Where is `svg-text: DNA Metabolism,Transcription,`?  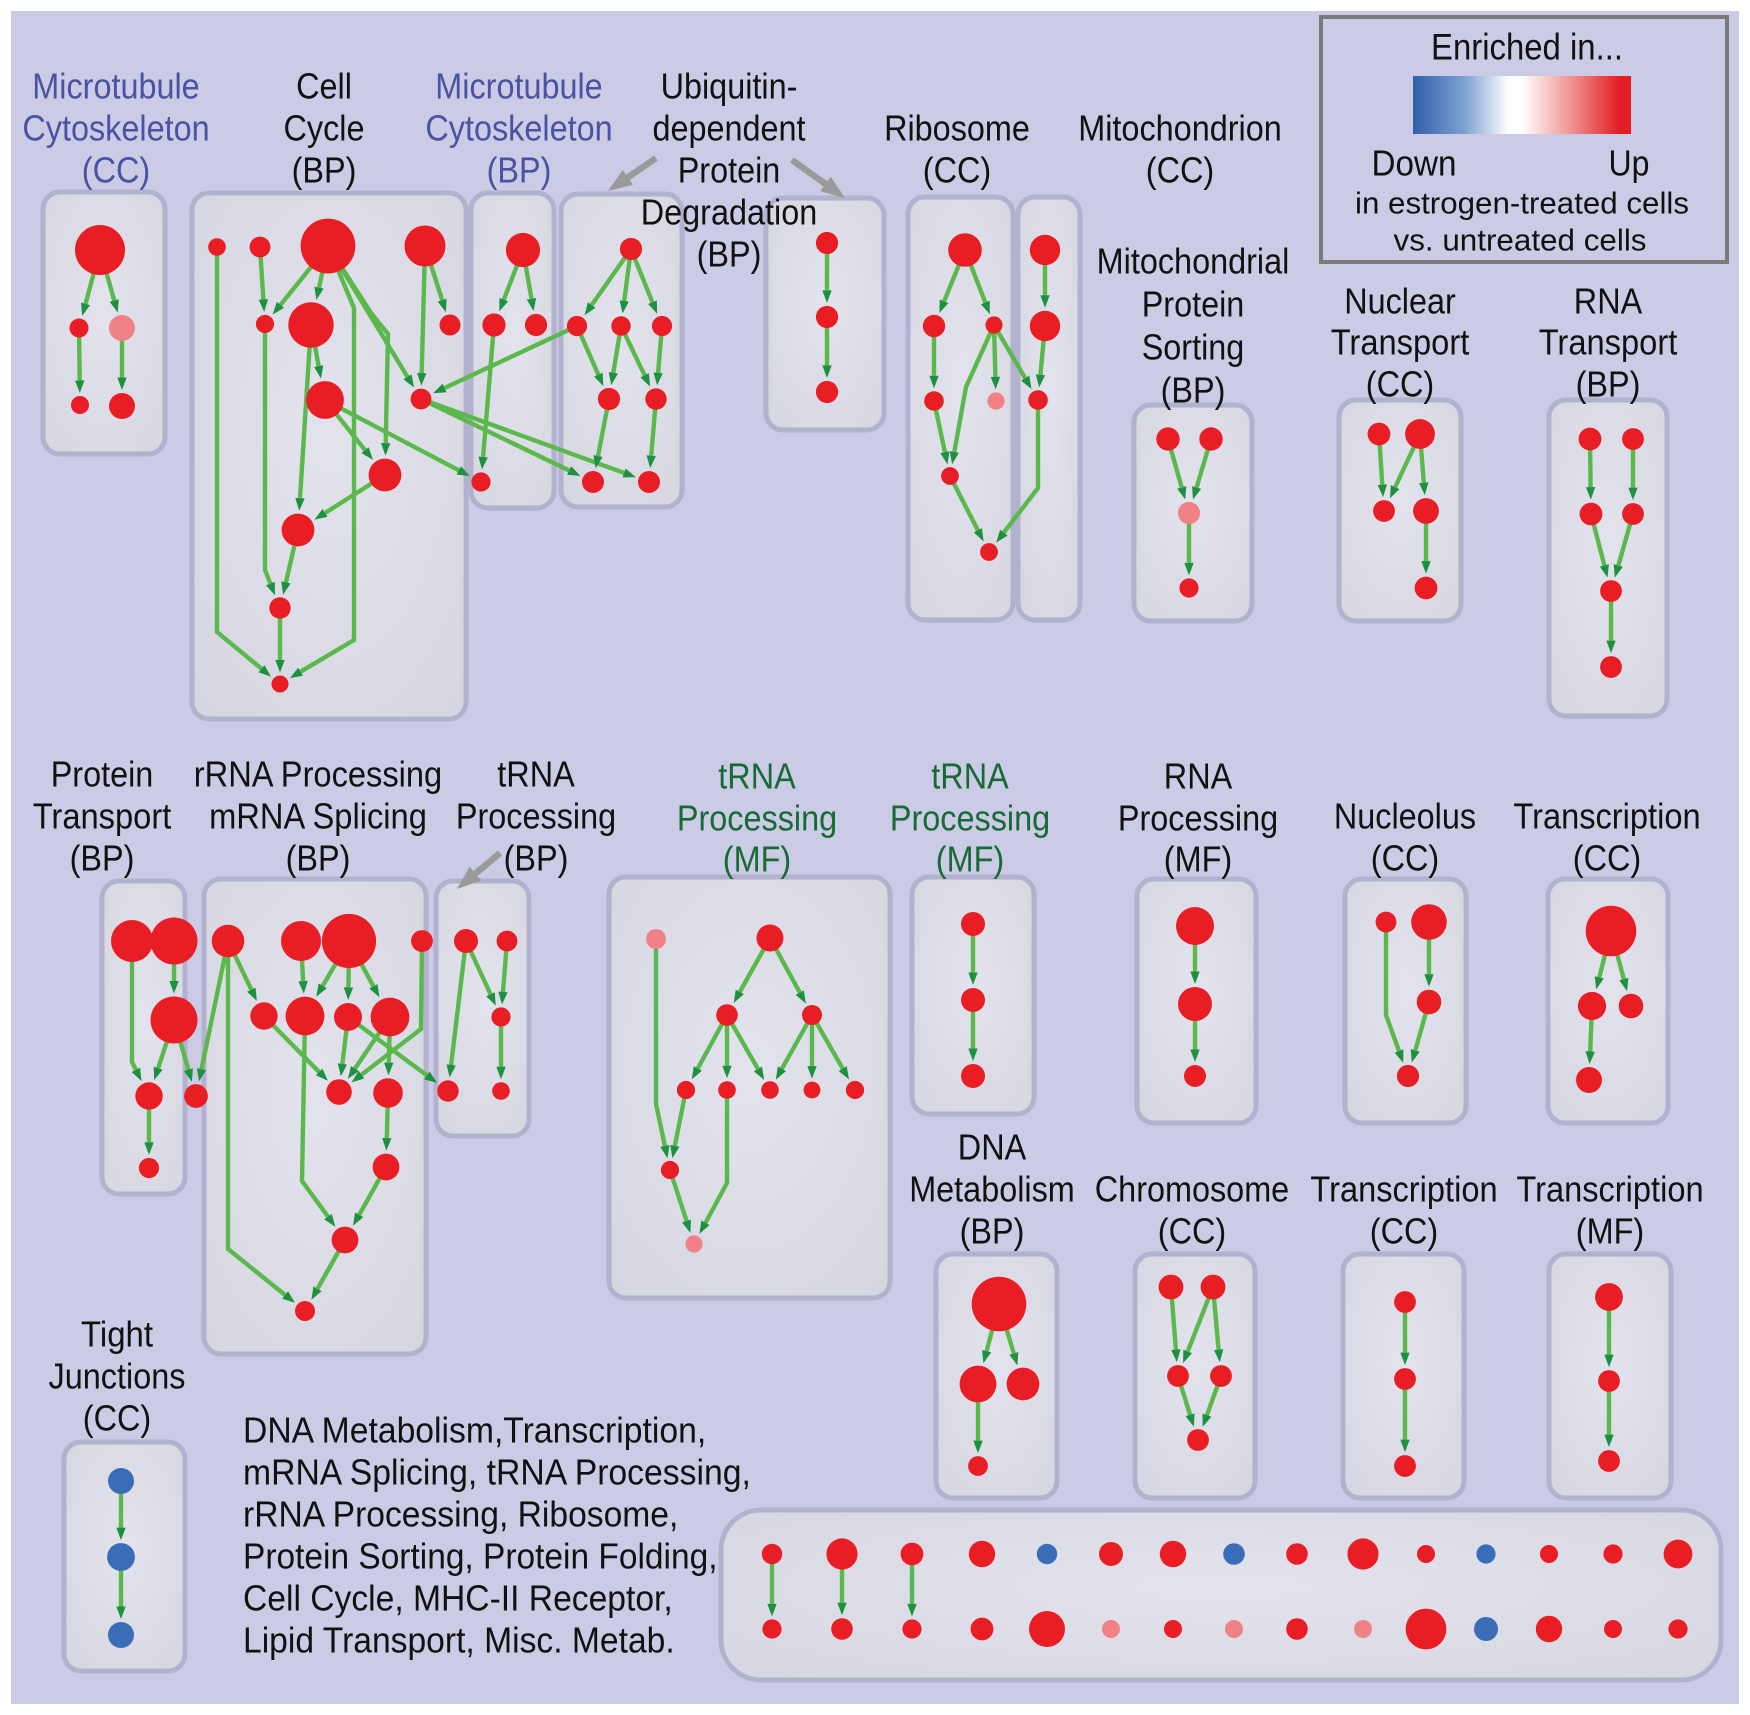
svg-text: DNA Metabolism,Transcription, is located at coordinates (474, 1430).